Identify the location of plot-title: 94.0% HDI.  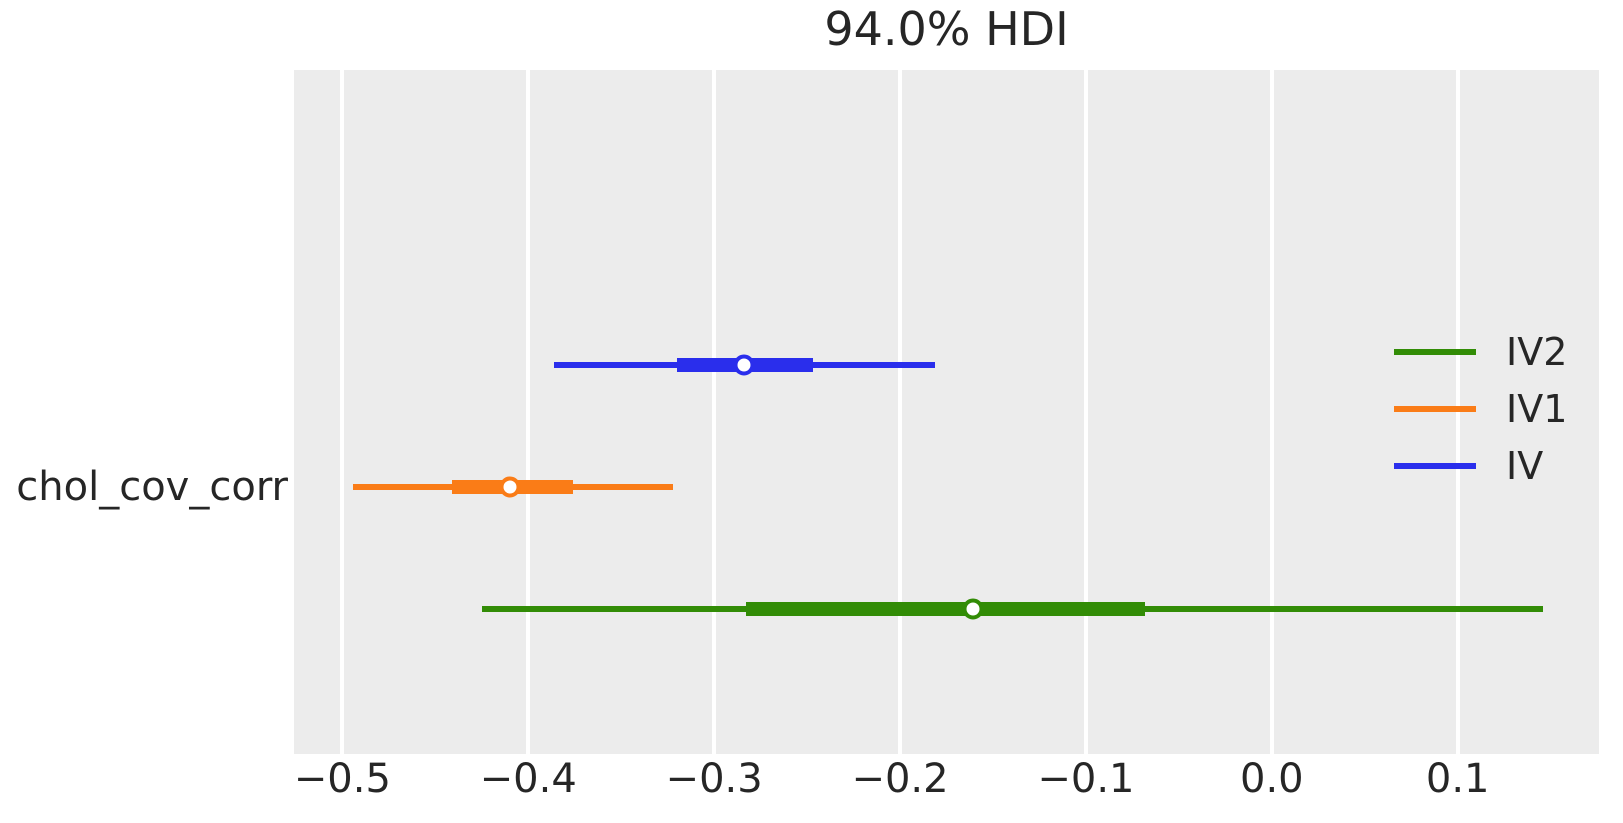
(946, 29).